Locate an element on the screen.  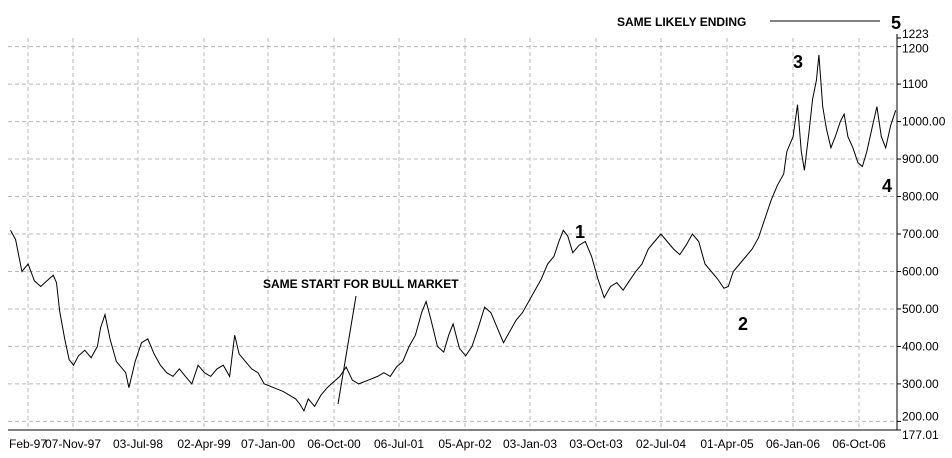
x-tick-label: 01-Apr-05 is located at coordinates (727, 444).